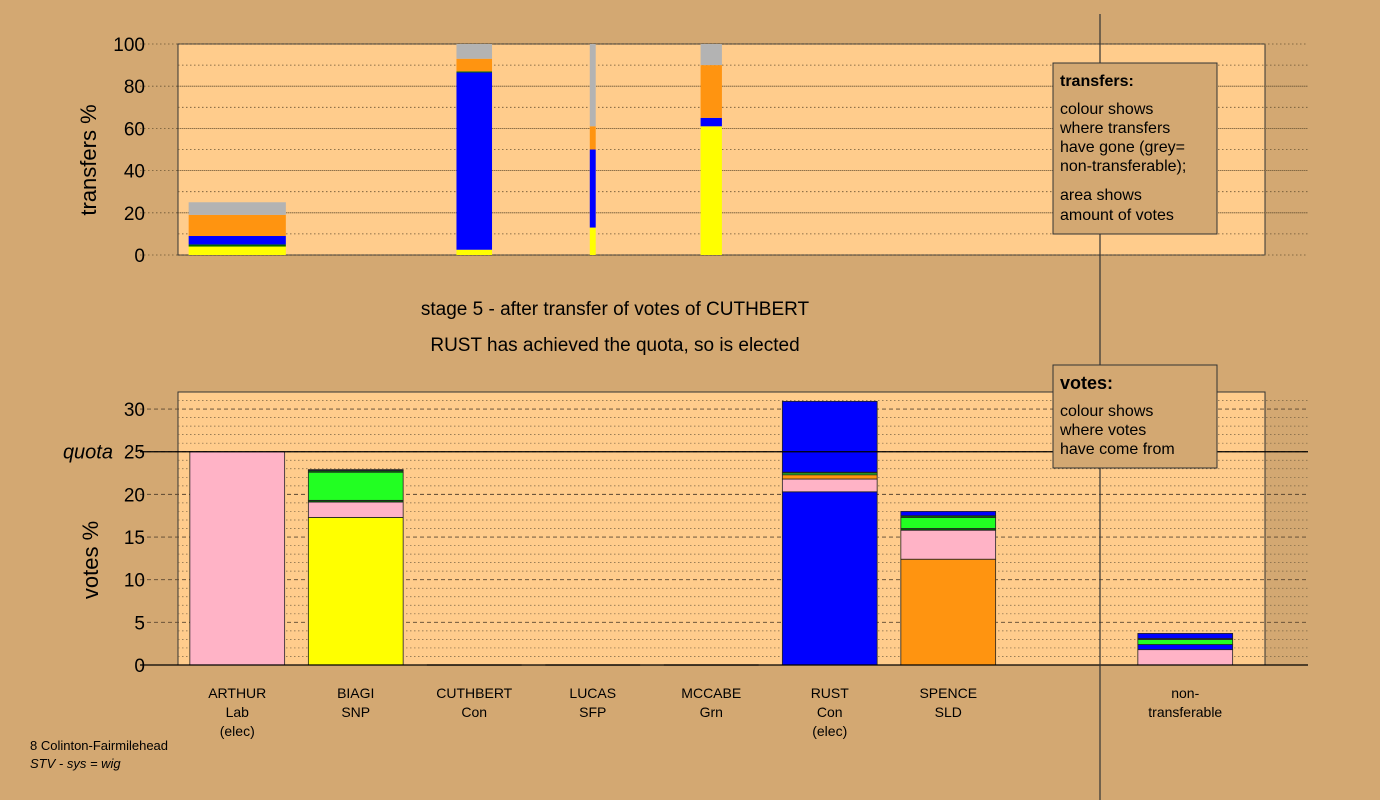 The width and height of the screenshot is (1380, 800). What do you see at coordinates (1101, 195) in the screenshot?
I see `transfers-legend-line5: area shows` at bounding box center [1101, 195].